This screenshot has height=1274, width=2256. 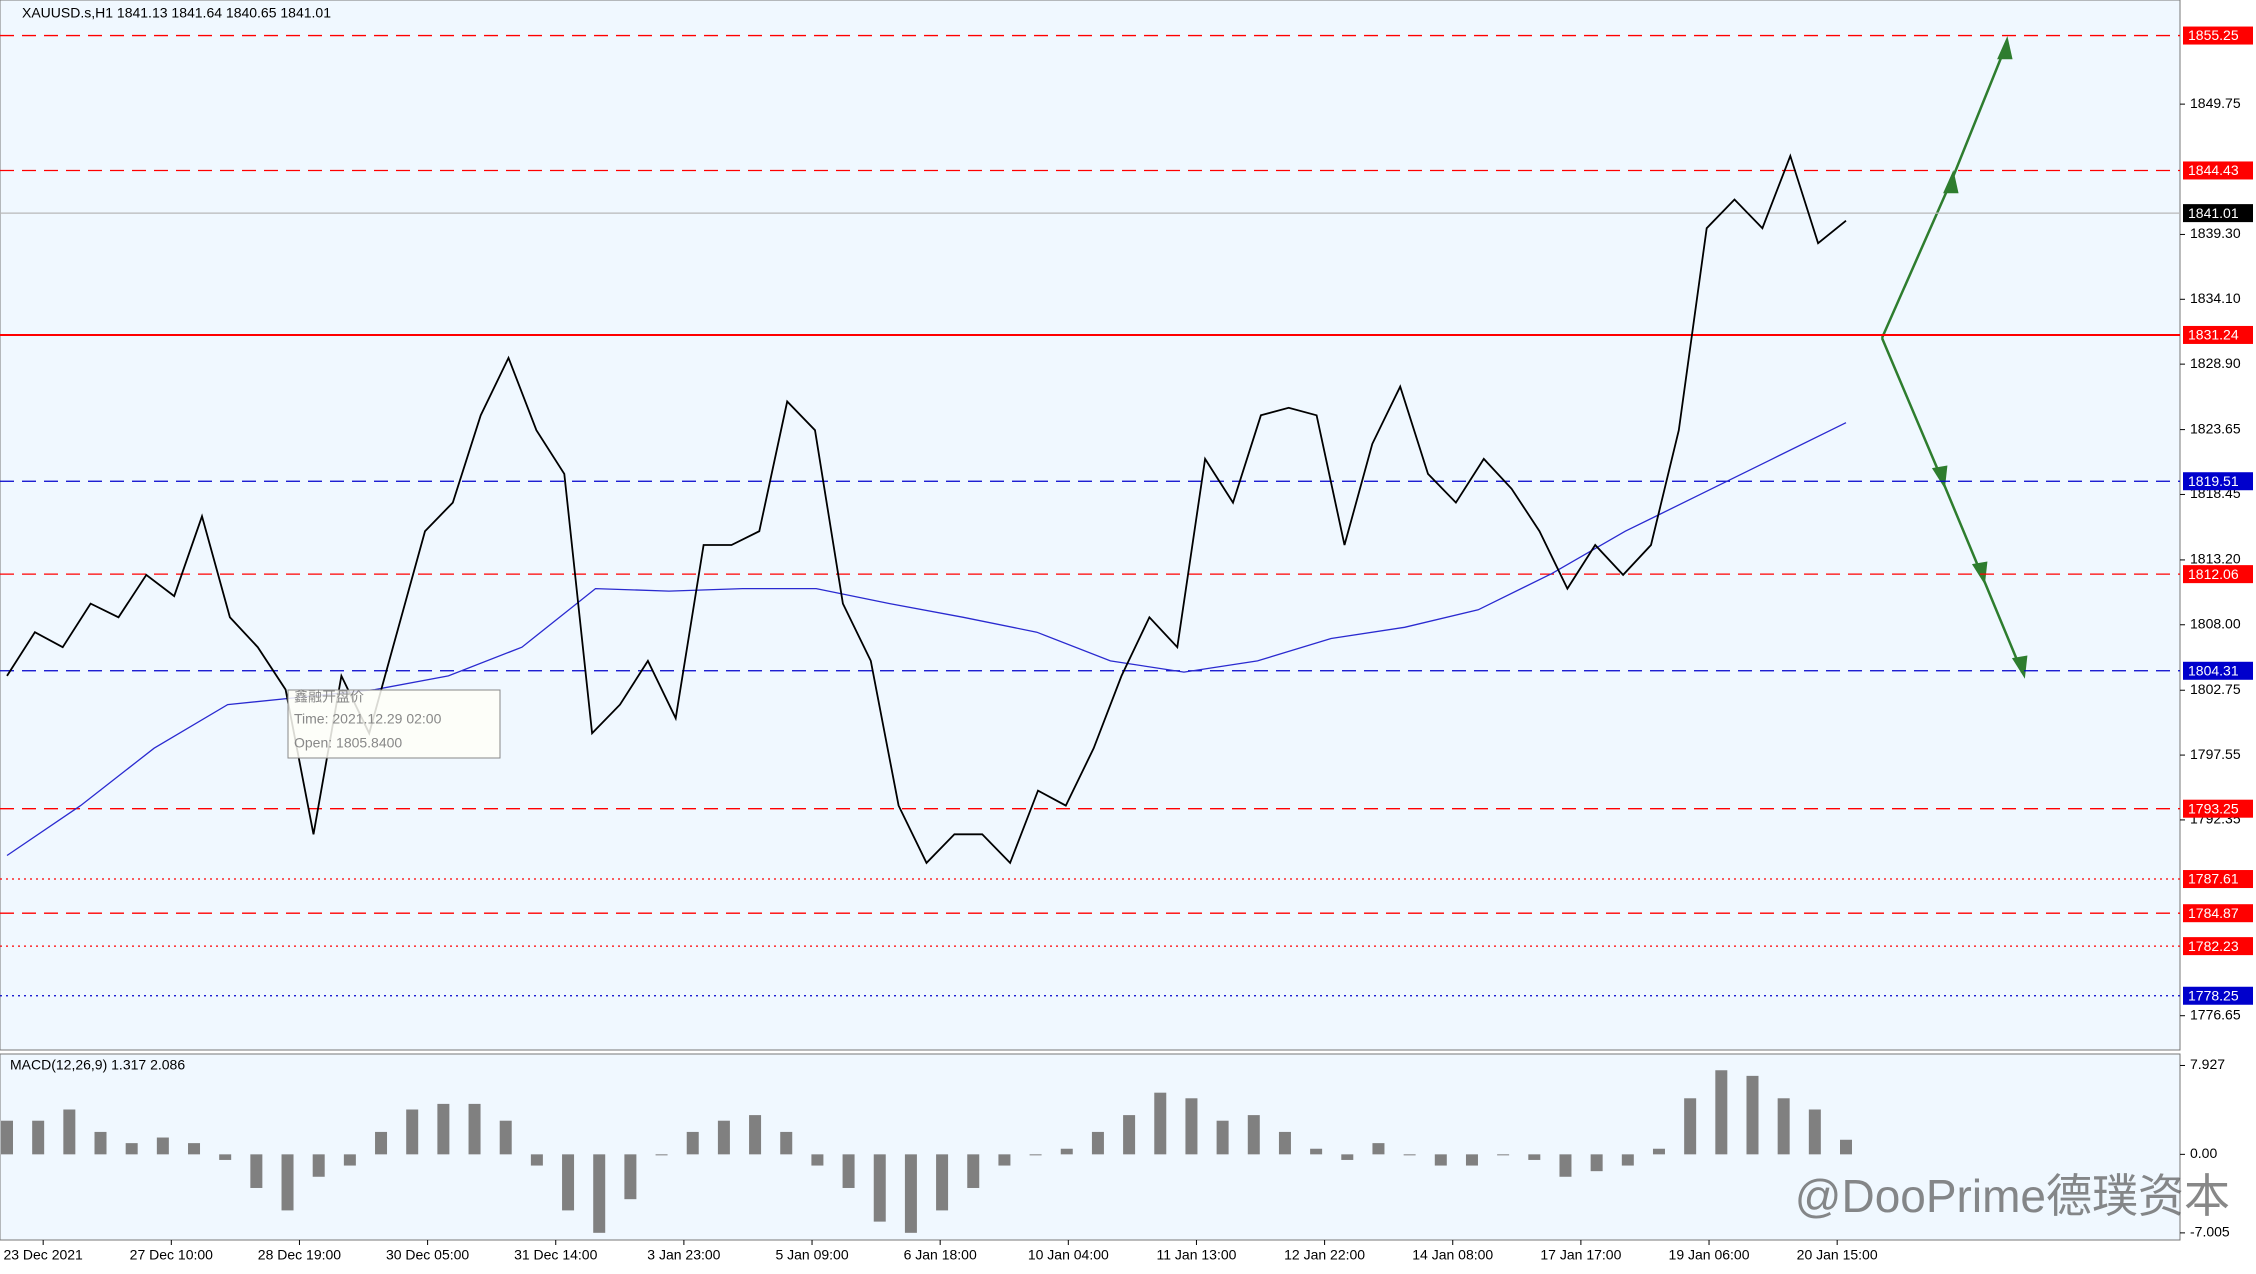 What do you see at coordinates (2203, 1153) in the screenshot?
I see `macd-tick-label: 0.00` at bounding box center [2203, 1153].